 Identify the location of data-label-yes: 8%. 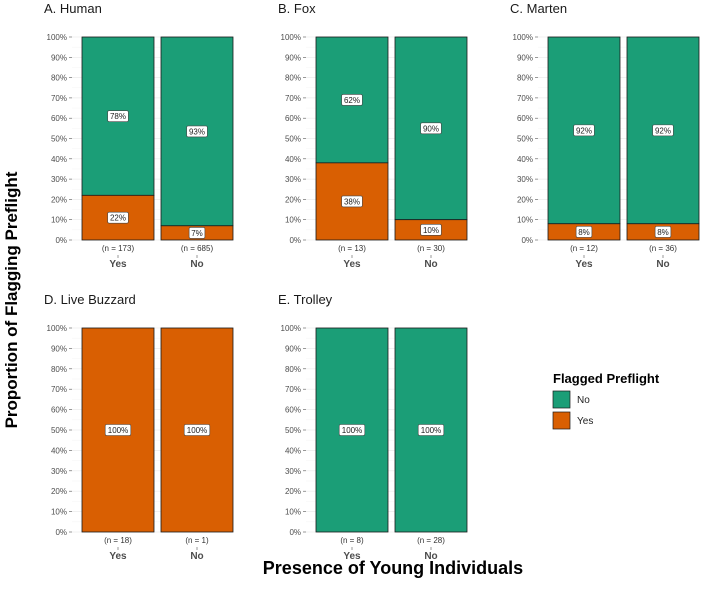
(663, 232).